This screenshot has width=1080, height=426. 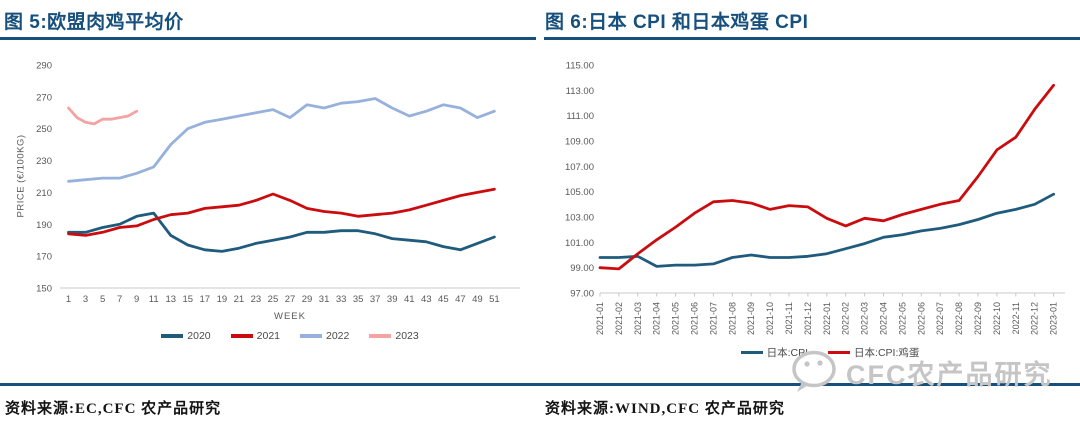 I want to click on svg-text: 115.00, so click(x=580, y=66).